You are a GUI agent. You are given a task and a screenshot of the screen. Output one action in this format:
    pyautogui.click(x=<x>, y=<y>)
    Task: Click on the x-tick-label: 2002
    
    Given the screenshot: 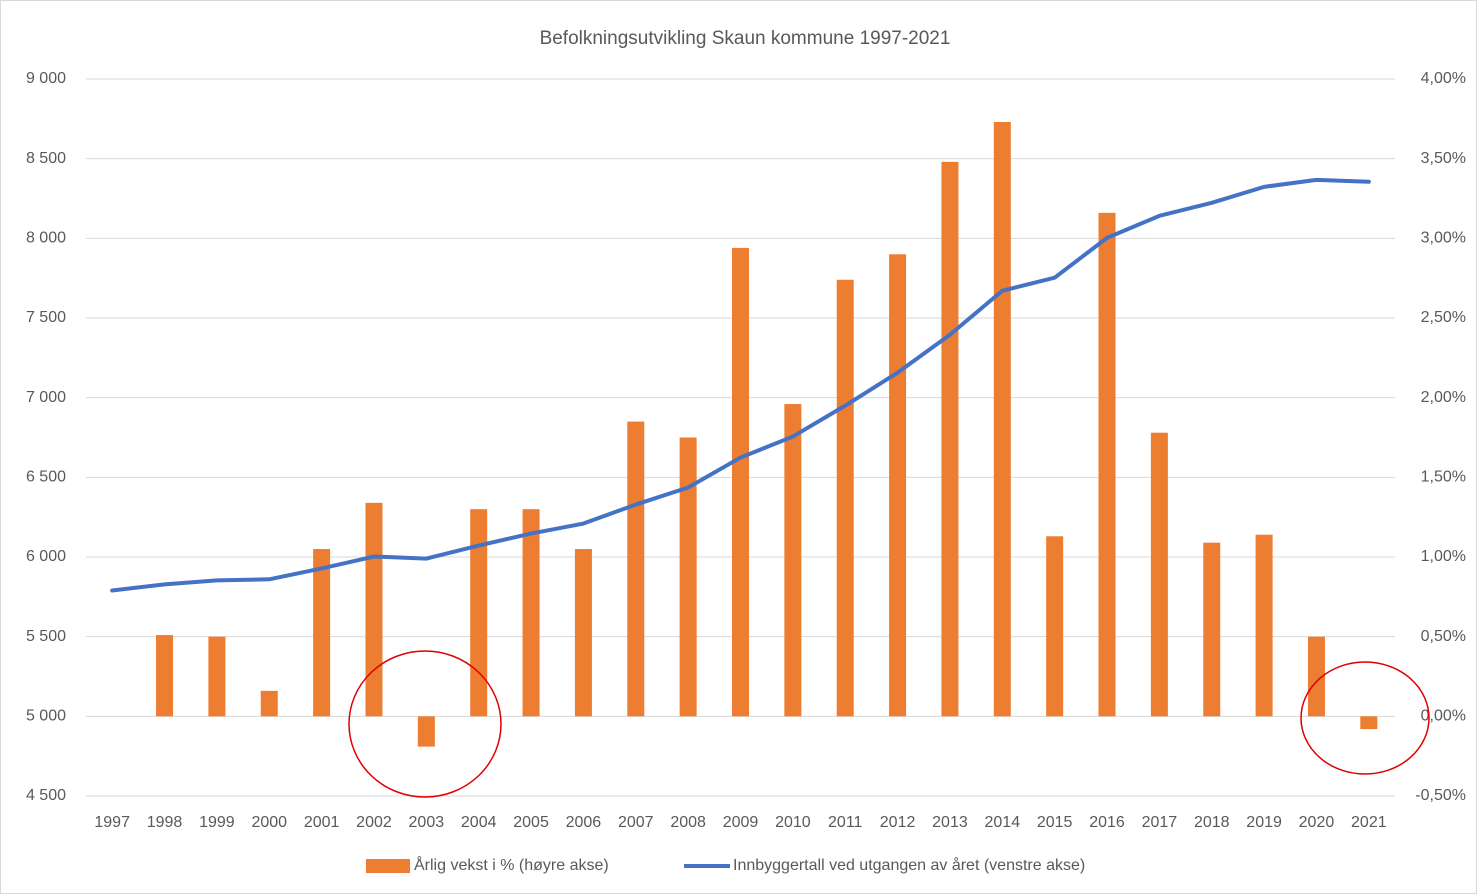 What is the action you would take?
    pyautogui.click(x=374, y=822)
    